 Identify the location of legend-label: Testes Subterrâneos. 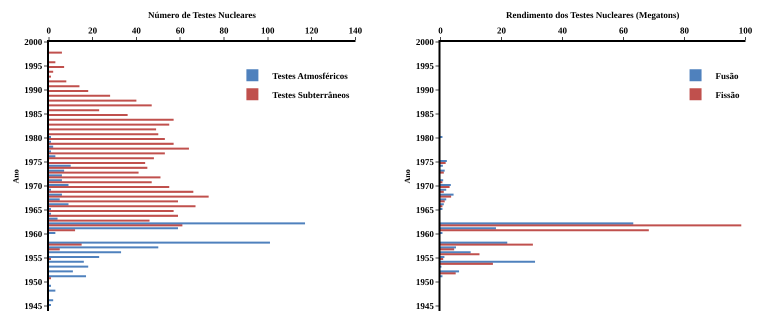
(311, 95).